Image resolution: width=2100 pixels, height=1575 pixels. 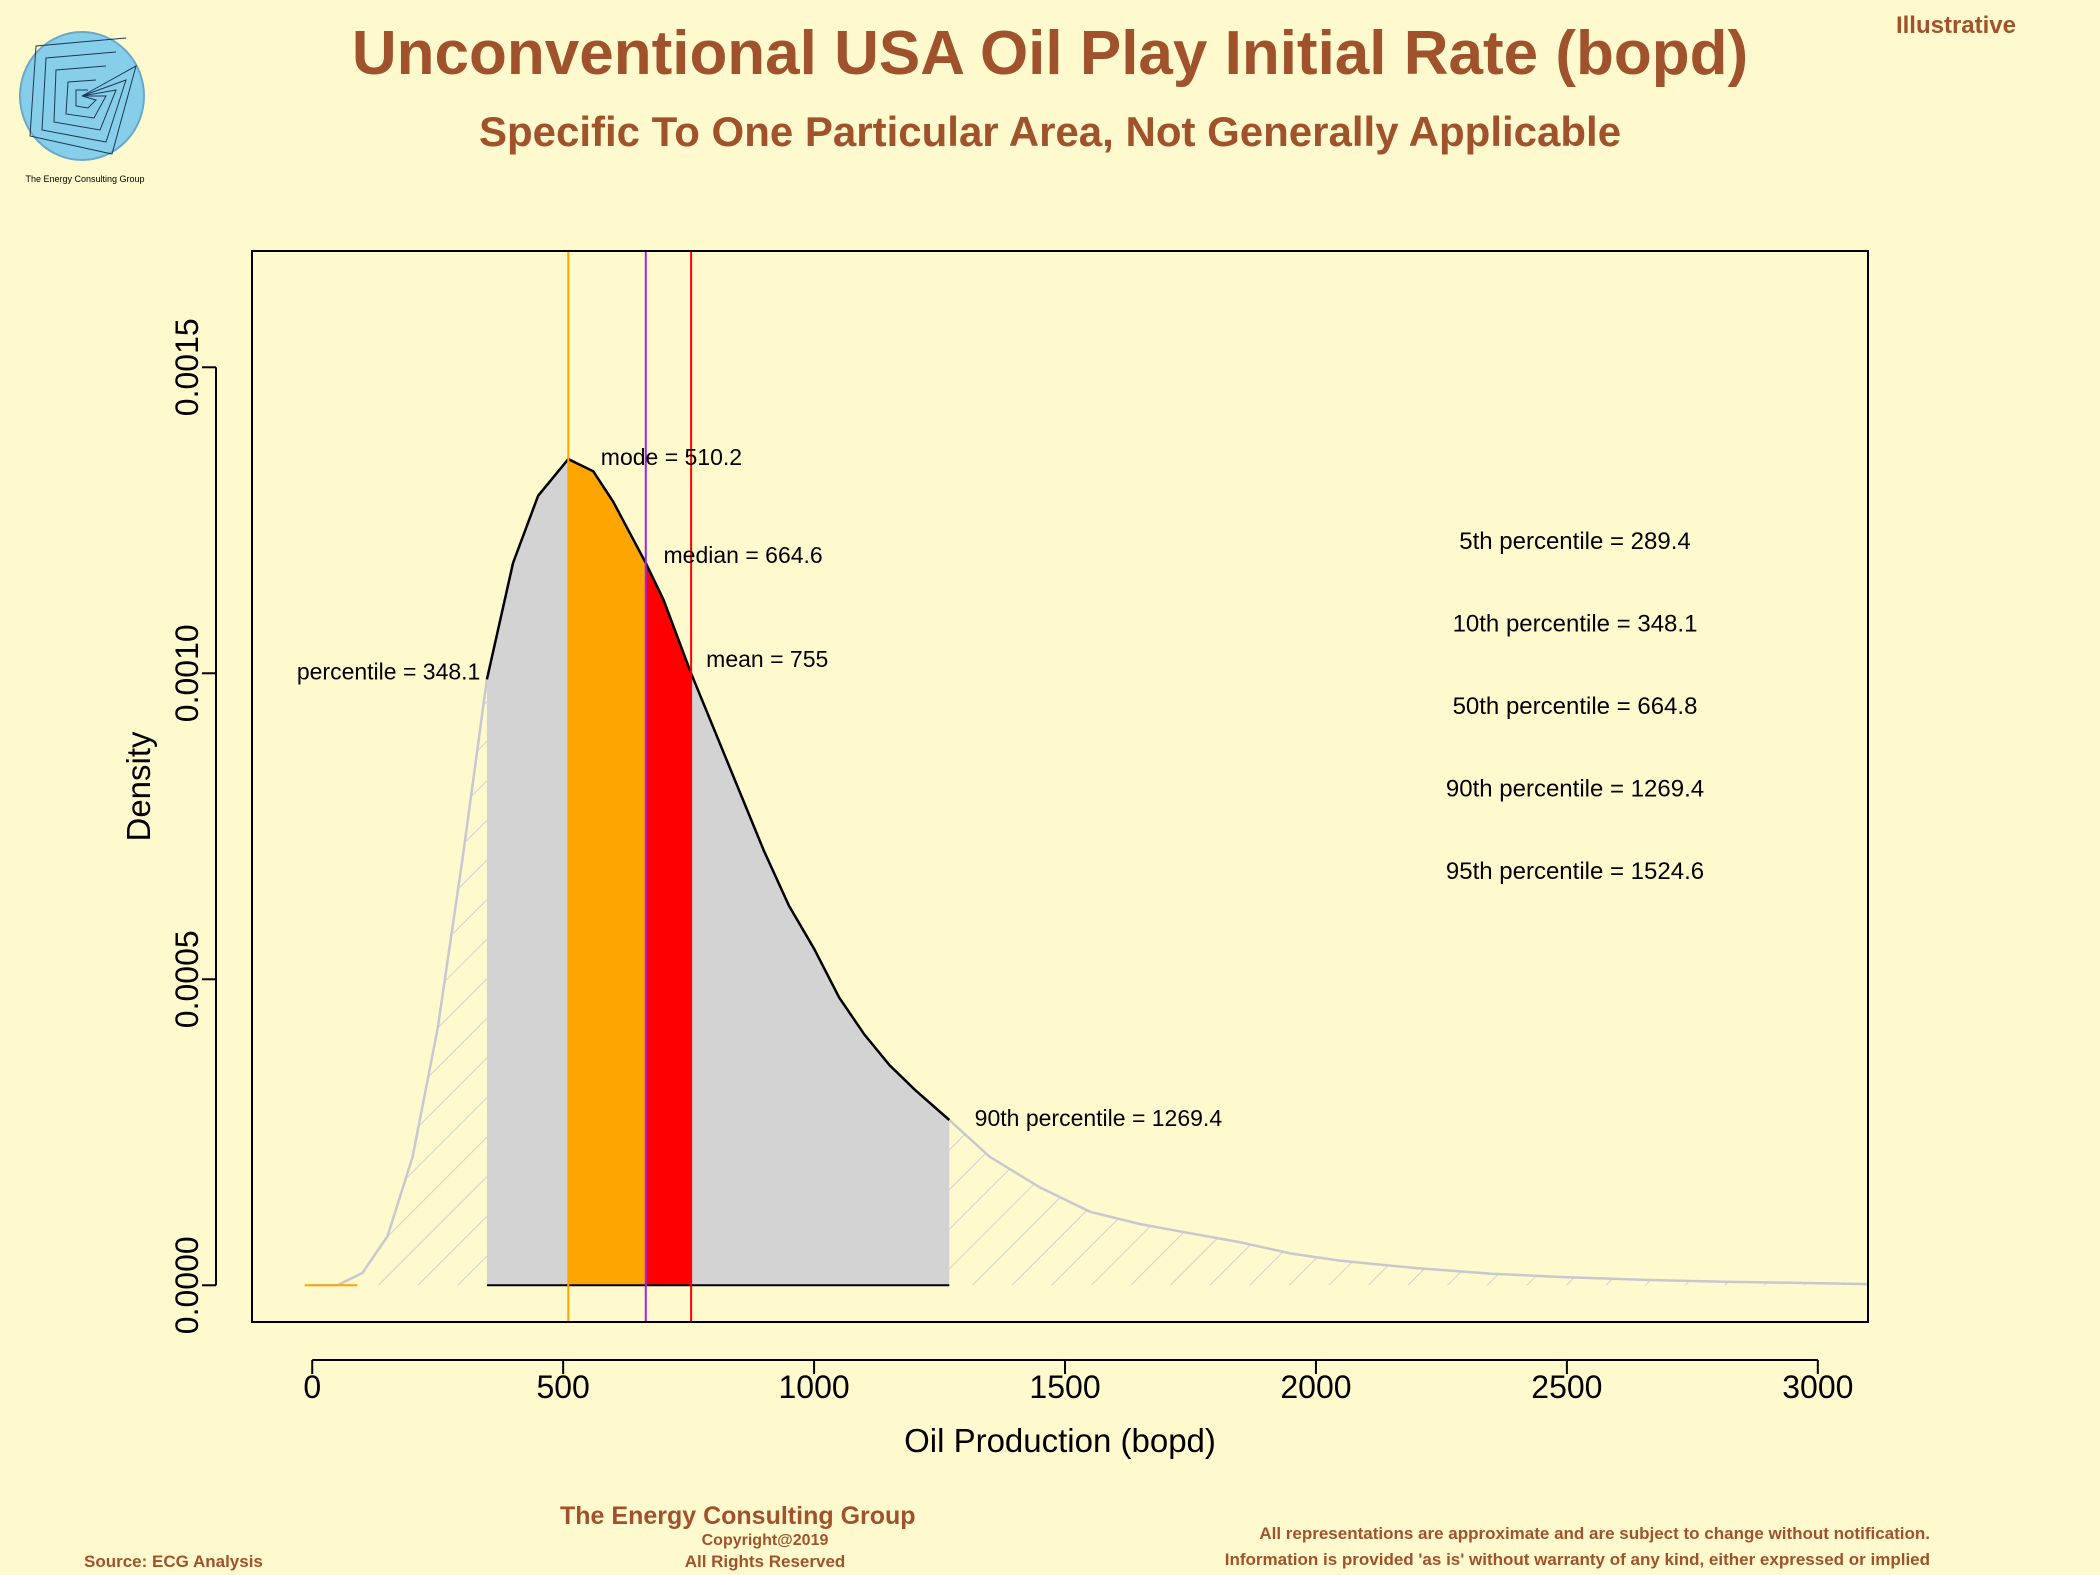 What do you see at coordinates (1064, 1387) in the screenshot?
I see `x-tick-label: 1500` at bounding box center [1064, 1387].